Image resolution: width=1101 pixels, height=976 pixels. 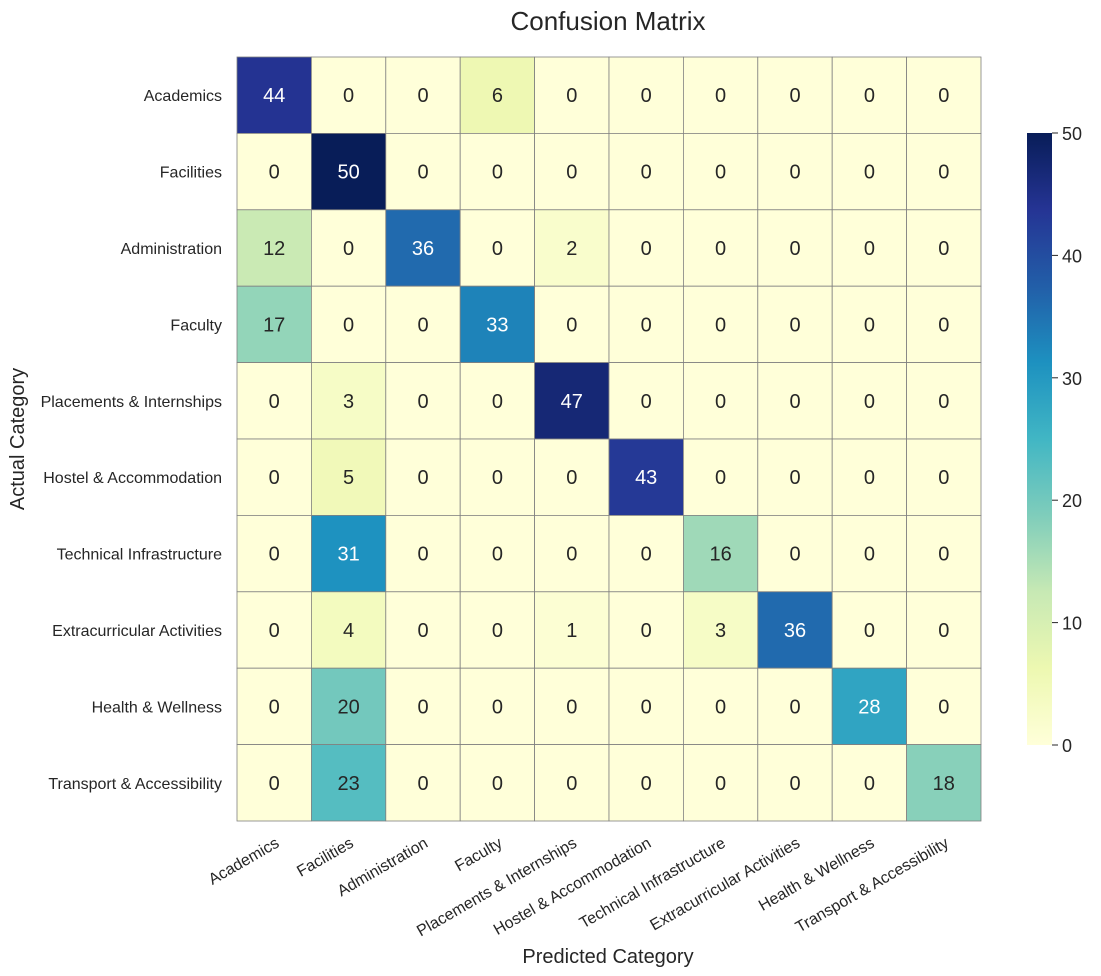 I want to click on y-tick-label: Academics, so click(x=183, y=96).